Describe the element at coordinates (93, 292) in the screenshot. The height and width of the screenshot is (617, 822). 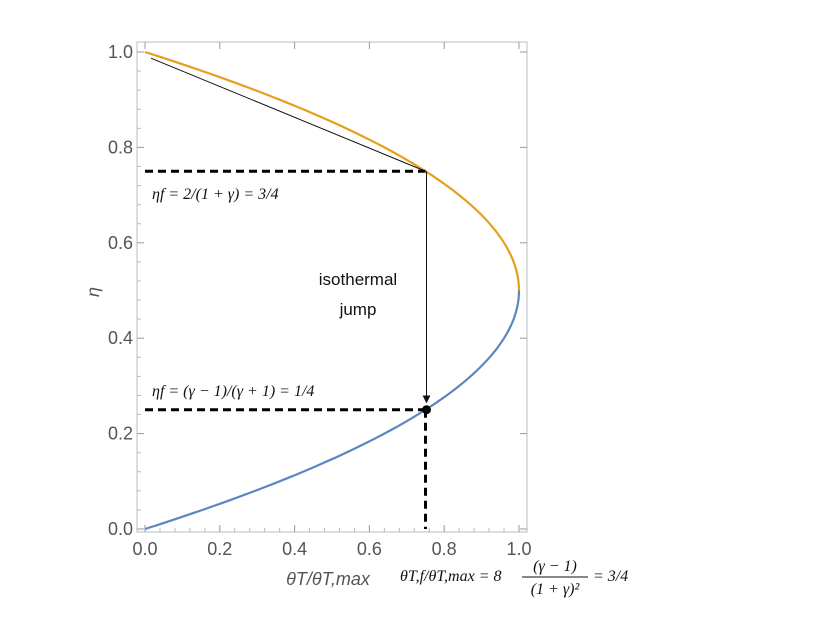
I see `y-axis-label: η` at that location.